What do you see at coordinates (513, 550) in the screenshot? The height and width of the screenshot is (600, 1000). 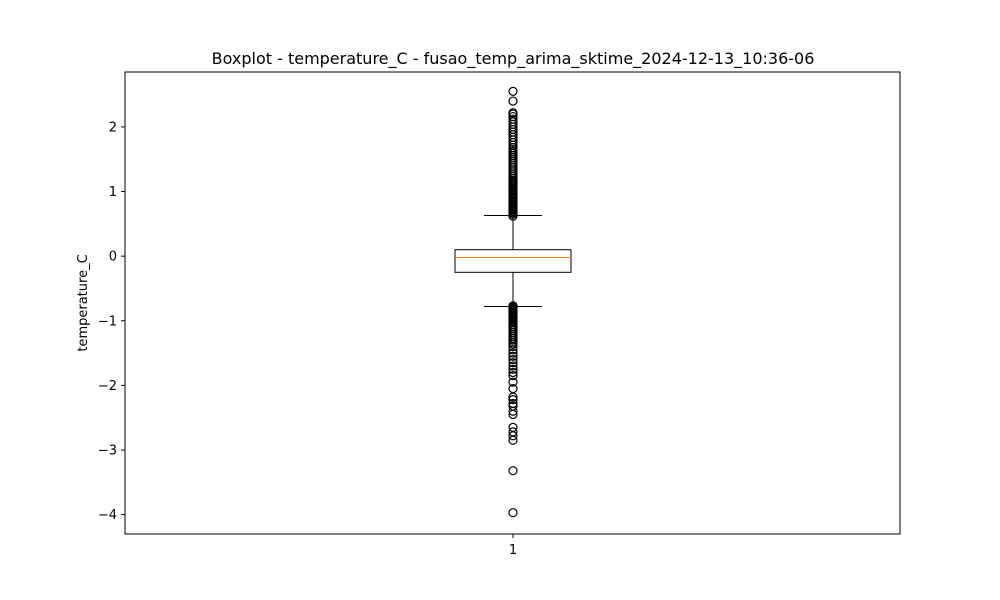 I see `x-tick-label: 1` at bounding box center [513, 550].